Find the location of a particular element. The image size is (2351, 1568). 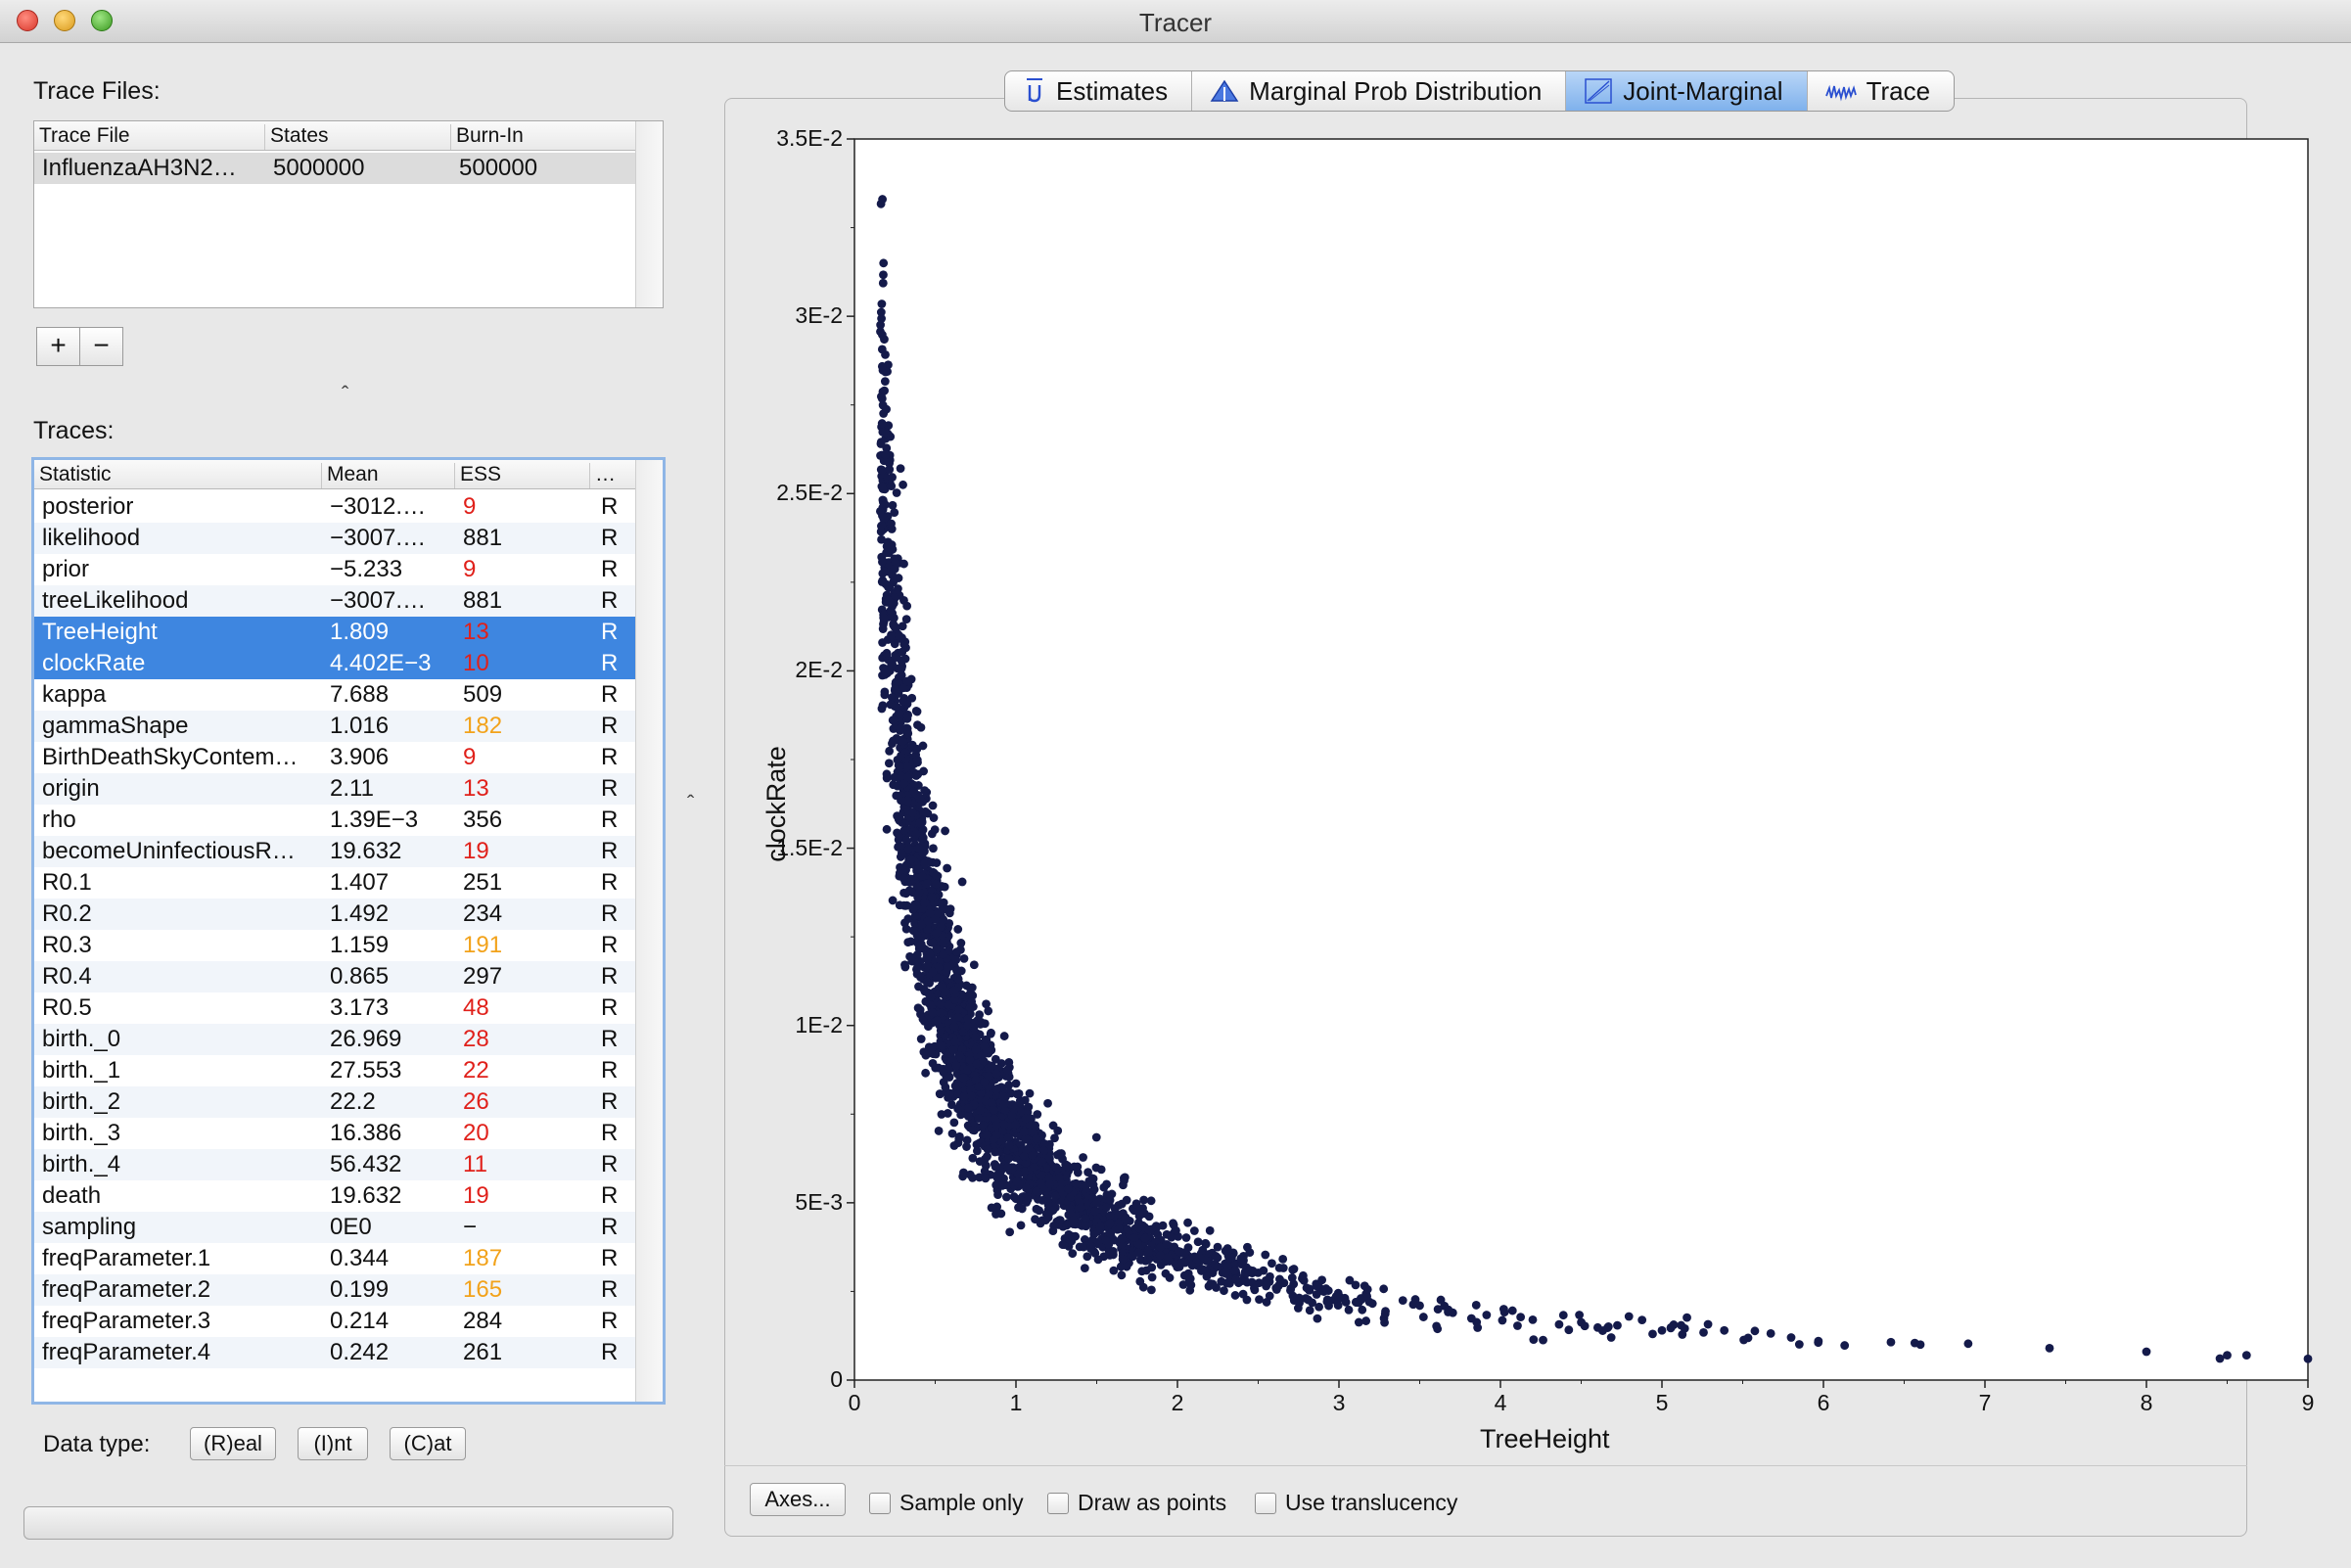

trace-row: TreeHeight 1.809 13 R is located at coordinates (335, 632).